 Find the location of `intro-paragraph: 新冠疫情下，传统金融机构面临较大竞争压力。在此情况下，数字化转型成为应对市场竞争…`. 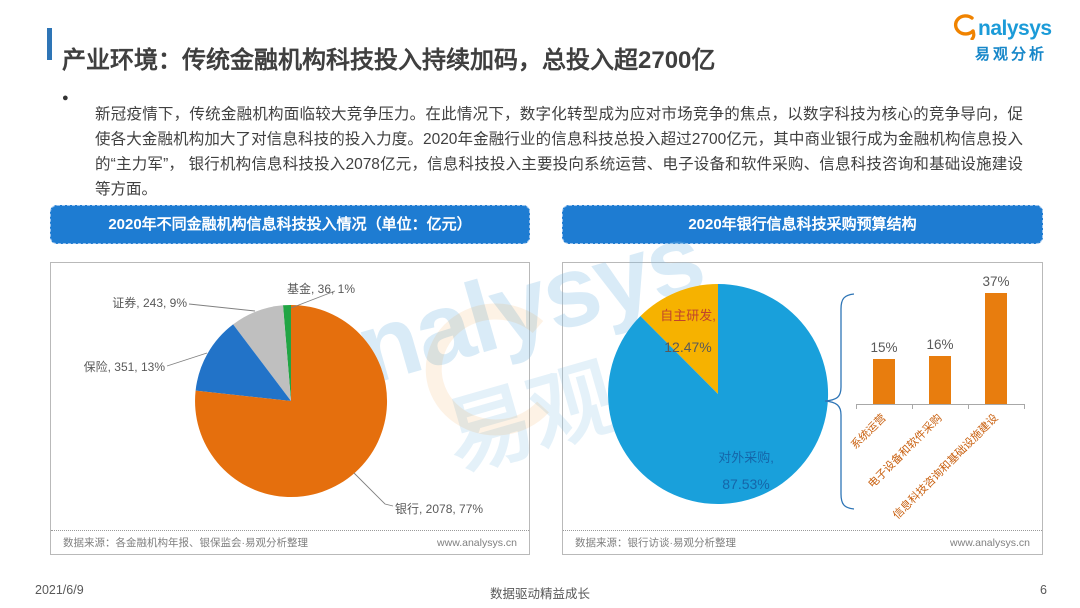

intro-paragraph: 新冠疫情下，传统金融机构面临较大竞争压力。在此情况下，数字化转型成为应对市场竞争… is located at coordinates (559, 151).